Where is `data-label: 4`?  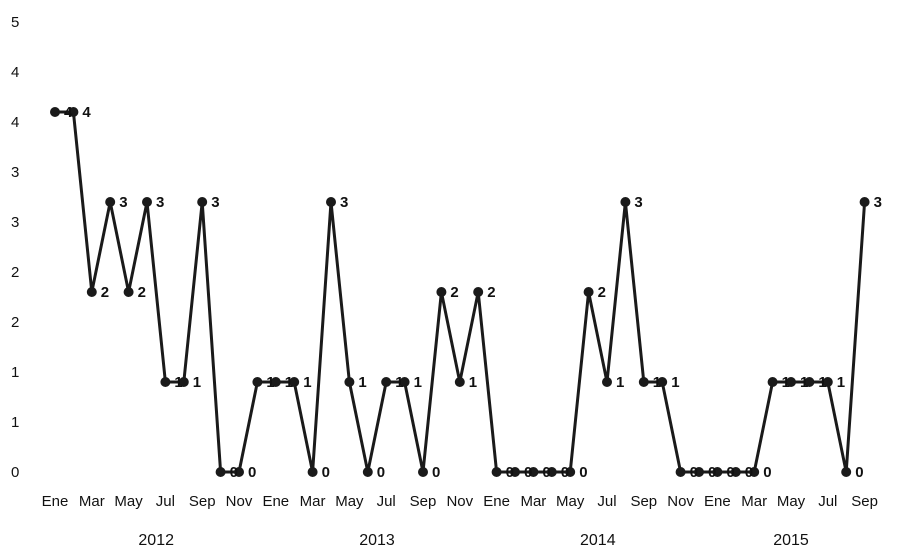
data-label: 4 is located at coordinates (86, 112).